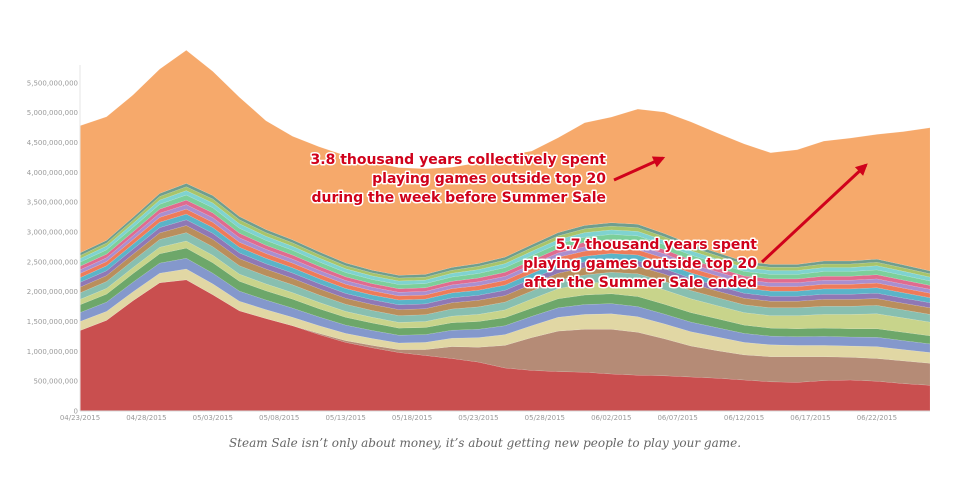 This screenshot has height=498, width=970. Describe the element at coordinates (744, 418) in the screenshot. I see `x-tick-label: 06/12/2015` at that location.